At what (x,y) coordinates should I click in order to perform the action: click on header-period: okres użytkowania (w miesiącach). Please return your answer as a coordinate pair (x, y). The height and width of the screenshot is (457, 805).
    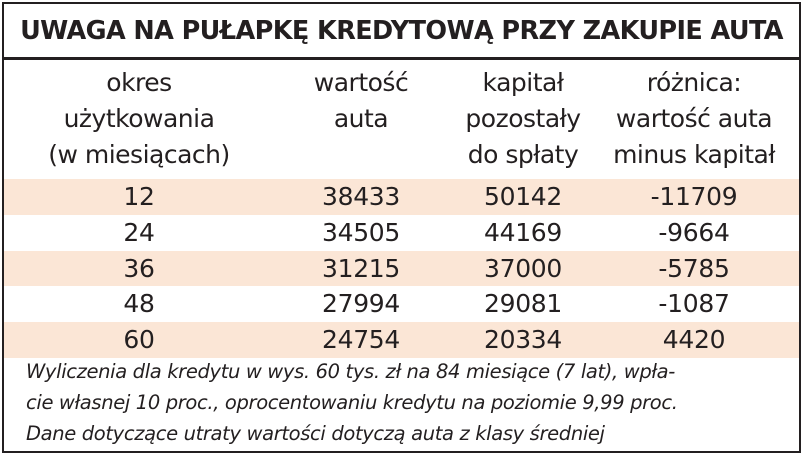
    Looking at the image, I should click on (139, 118).